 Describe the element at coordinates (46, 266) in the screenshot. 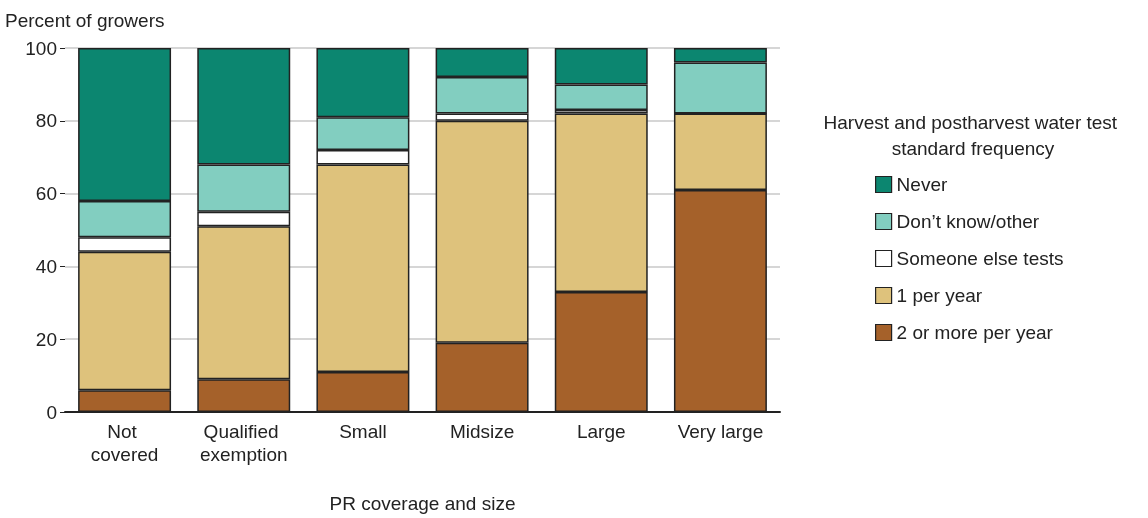

I see `y-tick-label: 40` at that location.